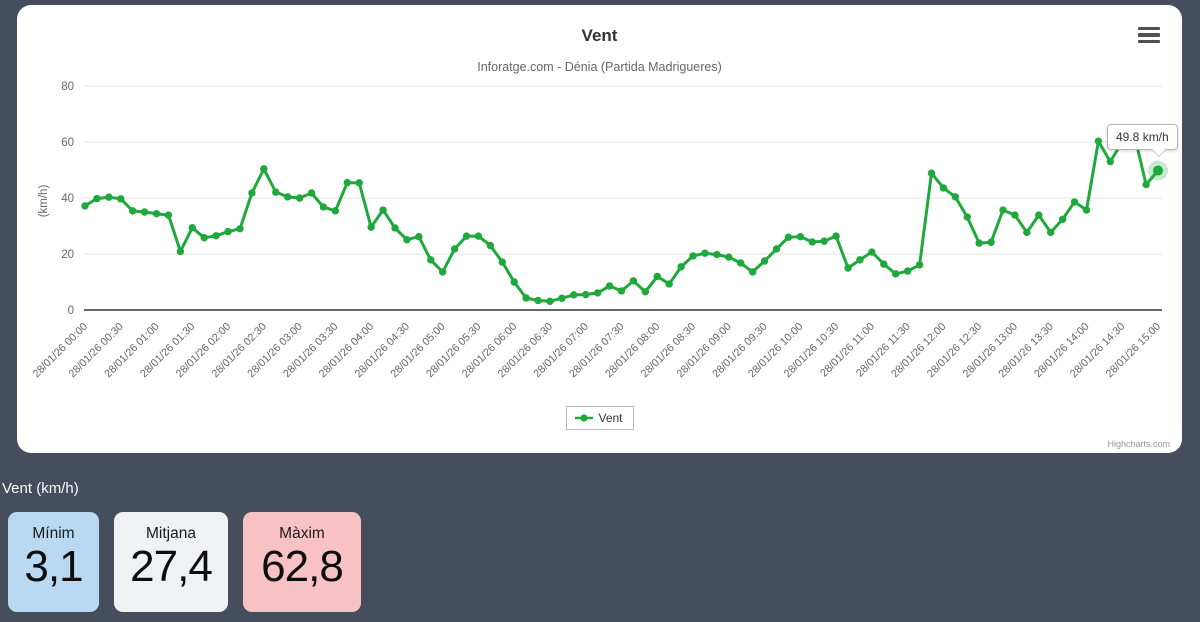  Describe the element at coordinates (44, 201) in the screenshot. I see `y-axis-title: (km/h)` at that location.